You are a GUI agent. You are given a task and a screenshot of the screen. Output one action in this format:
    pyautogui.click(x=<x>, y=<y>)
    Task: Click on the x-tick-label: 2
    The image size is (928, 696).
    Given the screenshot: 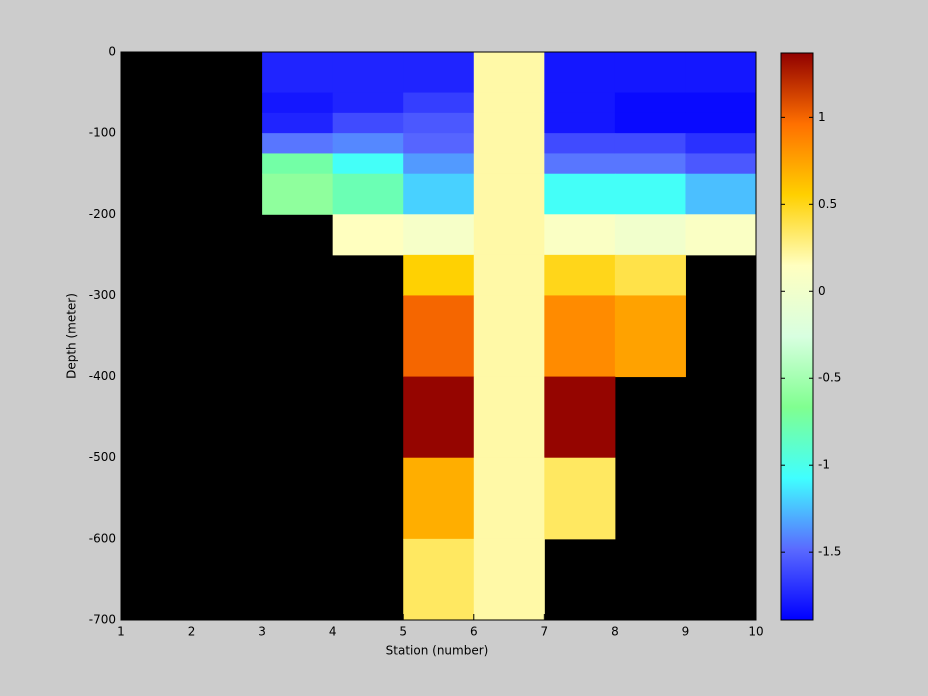 What is the action you would take?
    pyautogui.click(x=192, y=632)
    